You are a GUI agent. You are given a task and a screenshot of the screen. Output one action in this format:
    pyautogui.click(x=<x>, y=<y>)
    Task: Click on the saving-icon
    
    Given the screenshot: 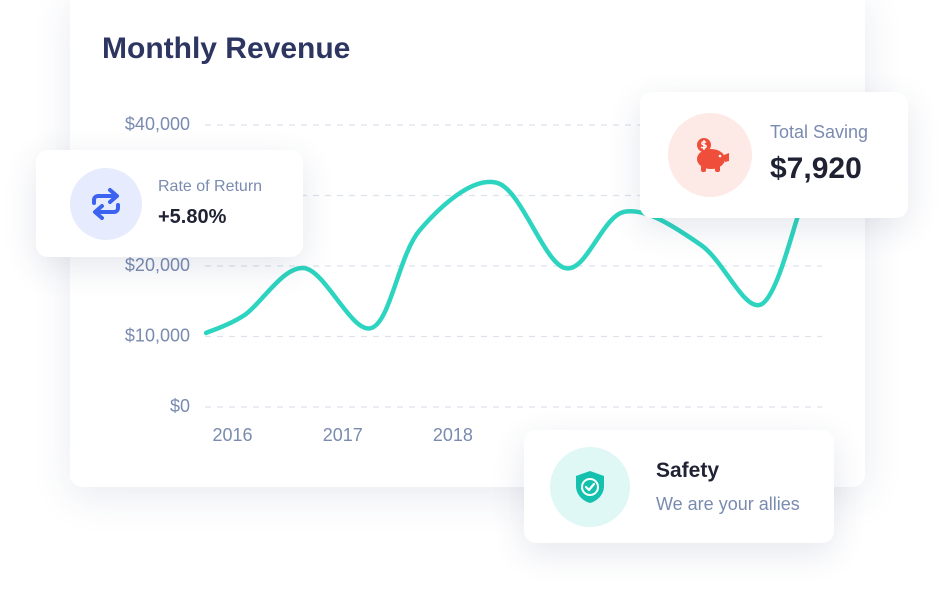 What is the action you would take?
    pyautogui.click(x=710, y=155)
    